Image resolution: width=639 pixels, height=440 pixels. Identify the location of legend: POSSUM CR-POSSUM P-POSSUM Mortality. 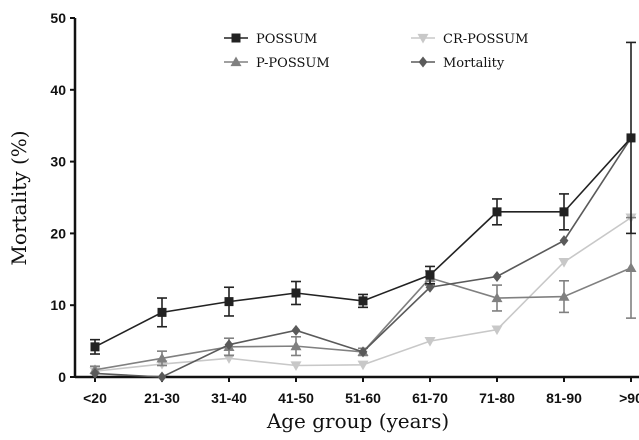
(376, 51).